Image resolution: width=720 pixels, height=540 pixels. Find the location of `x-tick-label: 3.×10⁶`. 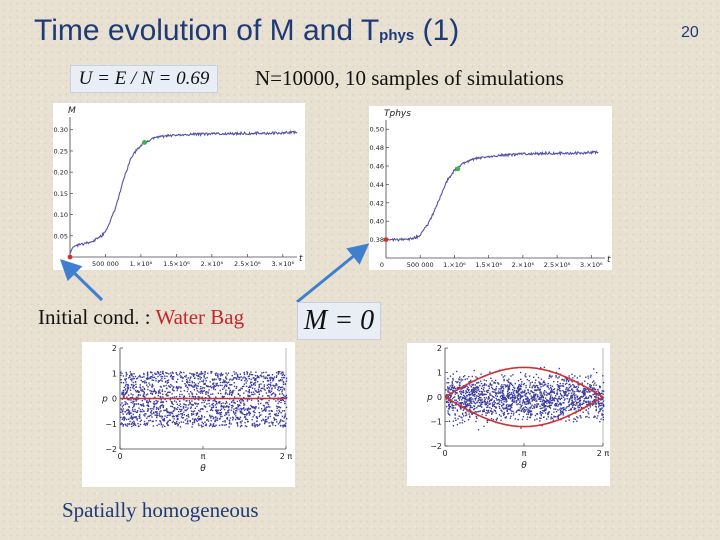

x-tick-label: 3.×10⁶ is located at coordinates (283, 264).